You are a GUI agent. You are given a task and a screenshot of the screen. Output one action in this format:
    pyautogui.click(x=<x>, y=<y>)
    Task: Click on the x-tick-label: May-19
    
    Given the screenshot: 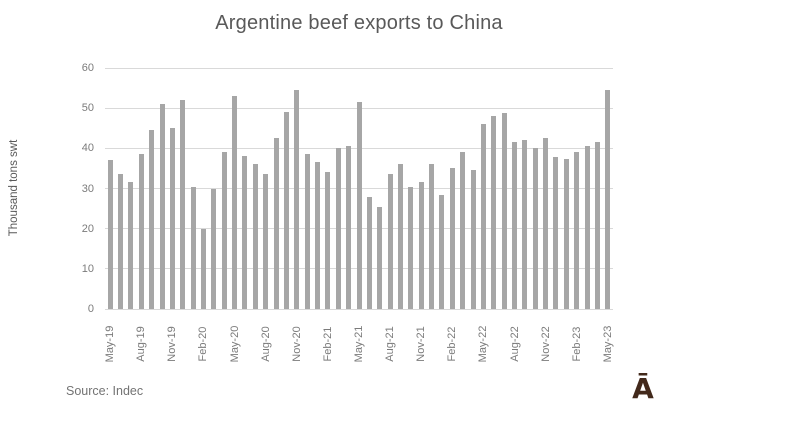 What is the action you would take?
    pyautogui.click(x=110, y=344)
    